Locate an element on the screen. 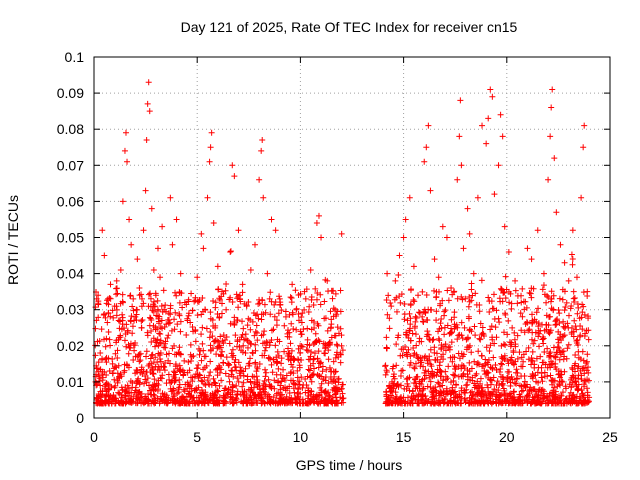 Image resolution: width=640 pixels, height=480 pixels. y-tick-label: 0.04 is located at coordinates (70, 274).